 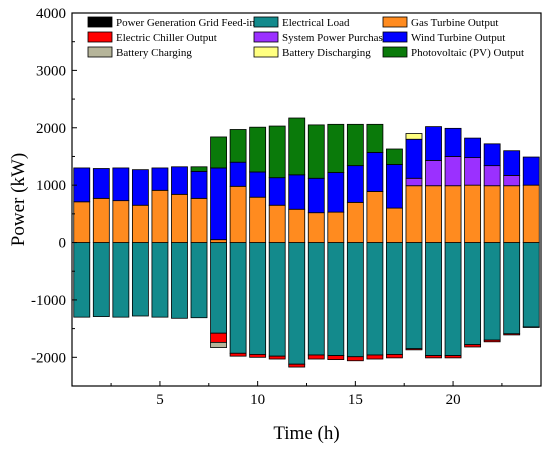 What do you see at coordinates (166, 38) in the screenshot?
I see `legend-label: Electric Chiller Output` at bounding box center [166, 38].